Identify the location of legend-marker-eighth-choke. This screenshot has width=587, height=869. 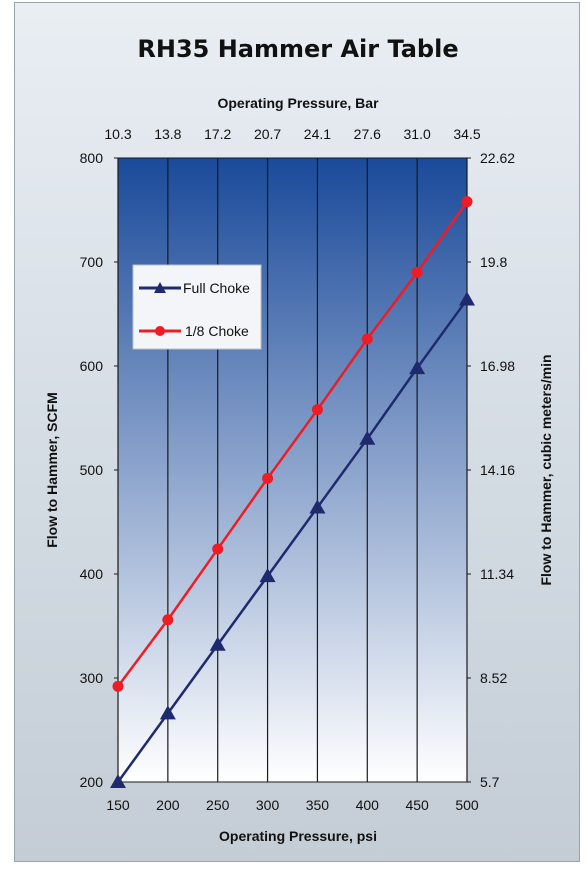
(160, 331).